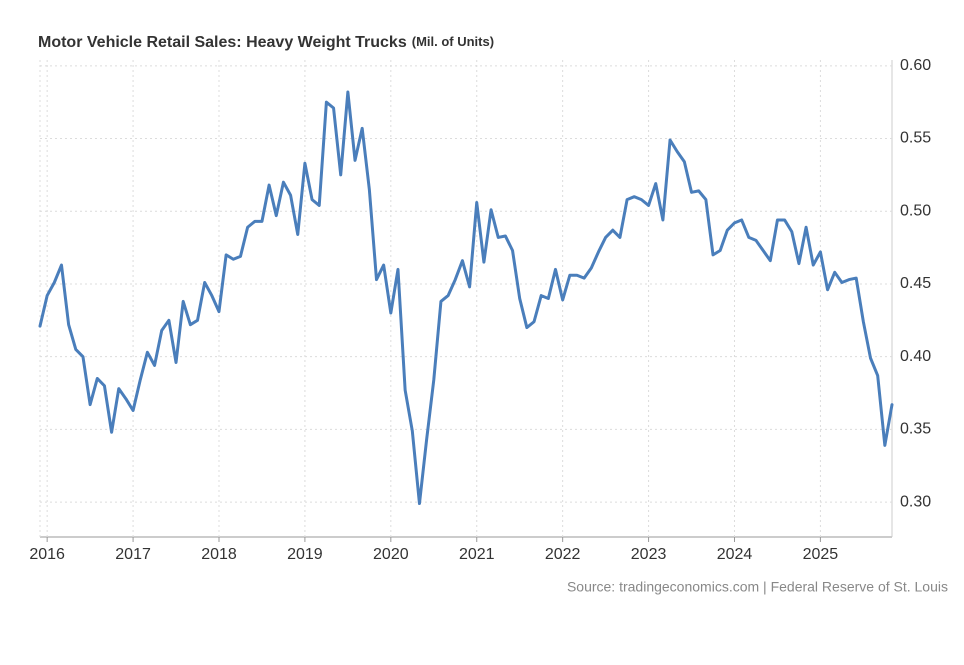 Image resolution: width=964 pixels, height=665 pixels. Describe the element at coordinates (915, 283) in the screenshot. I see `y-tick-label: 0.45` at that location.